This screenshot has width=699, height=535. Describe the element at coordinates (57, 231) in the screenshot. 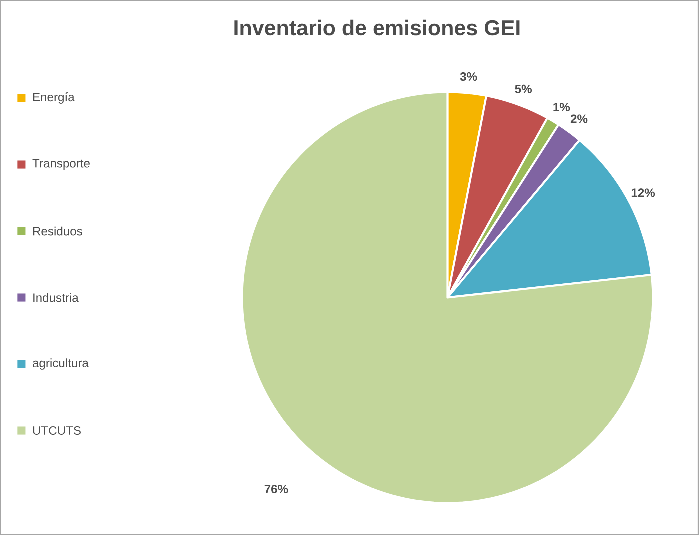

I see `legend-label: Residuos` at that location.